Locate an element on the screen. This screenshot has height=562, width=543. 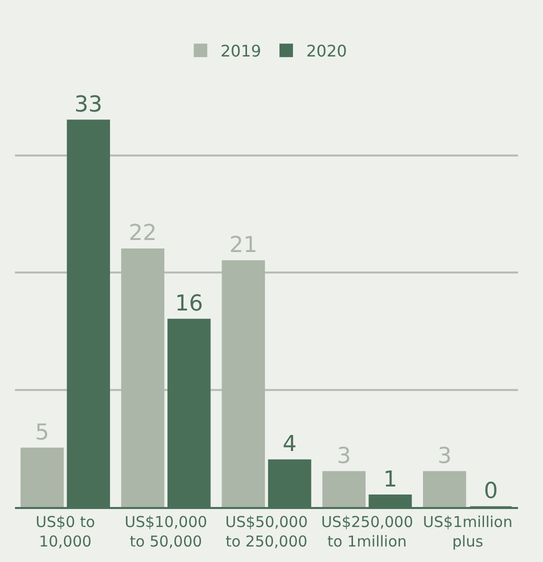
x-tick-label: US$1million plus is located at coordinates (467, 531).